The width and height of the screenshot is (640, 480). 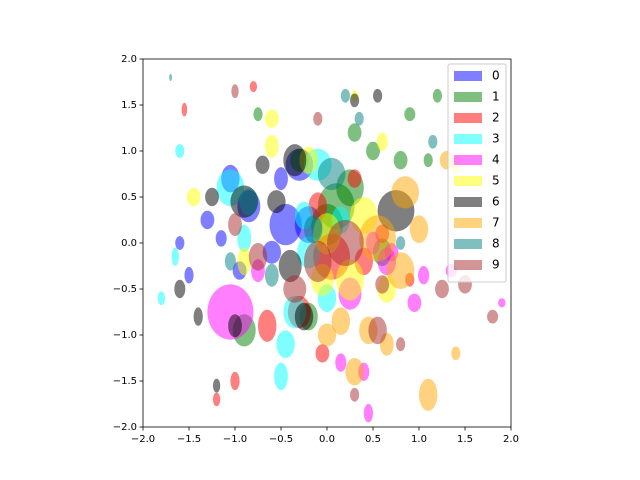 What do you see at coordinates (496, 265) in the screenshot?
I see `legend-label: 9` at bounding box center [496, 265].